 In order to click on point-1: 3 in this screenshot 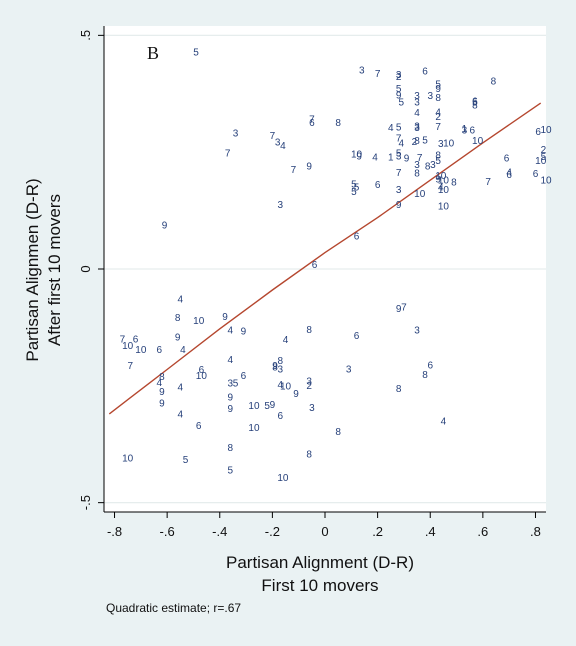, I will do `click(362, 70)`.